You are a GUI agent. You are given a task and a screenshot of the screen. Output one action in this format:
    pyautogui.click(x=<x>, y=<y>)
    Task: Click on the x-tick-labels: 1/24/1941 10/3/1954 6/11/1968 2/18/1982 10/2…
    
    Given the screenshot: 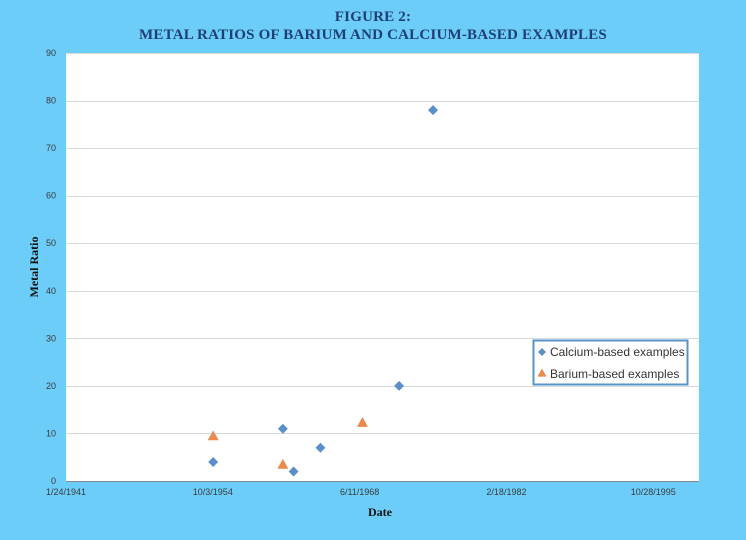 What is the action you would take?
    pyautogui.click(x=361, y=492)
    